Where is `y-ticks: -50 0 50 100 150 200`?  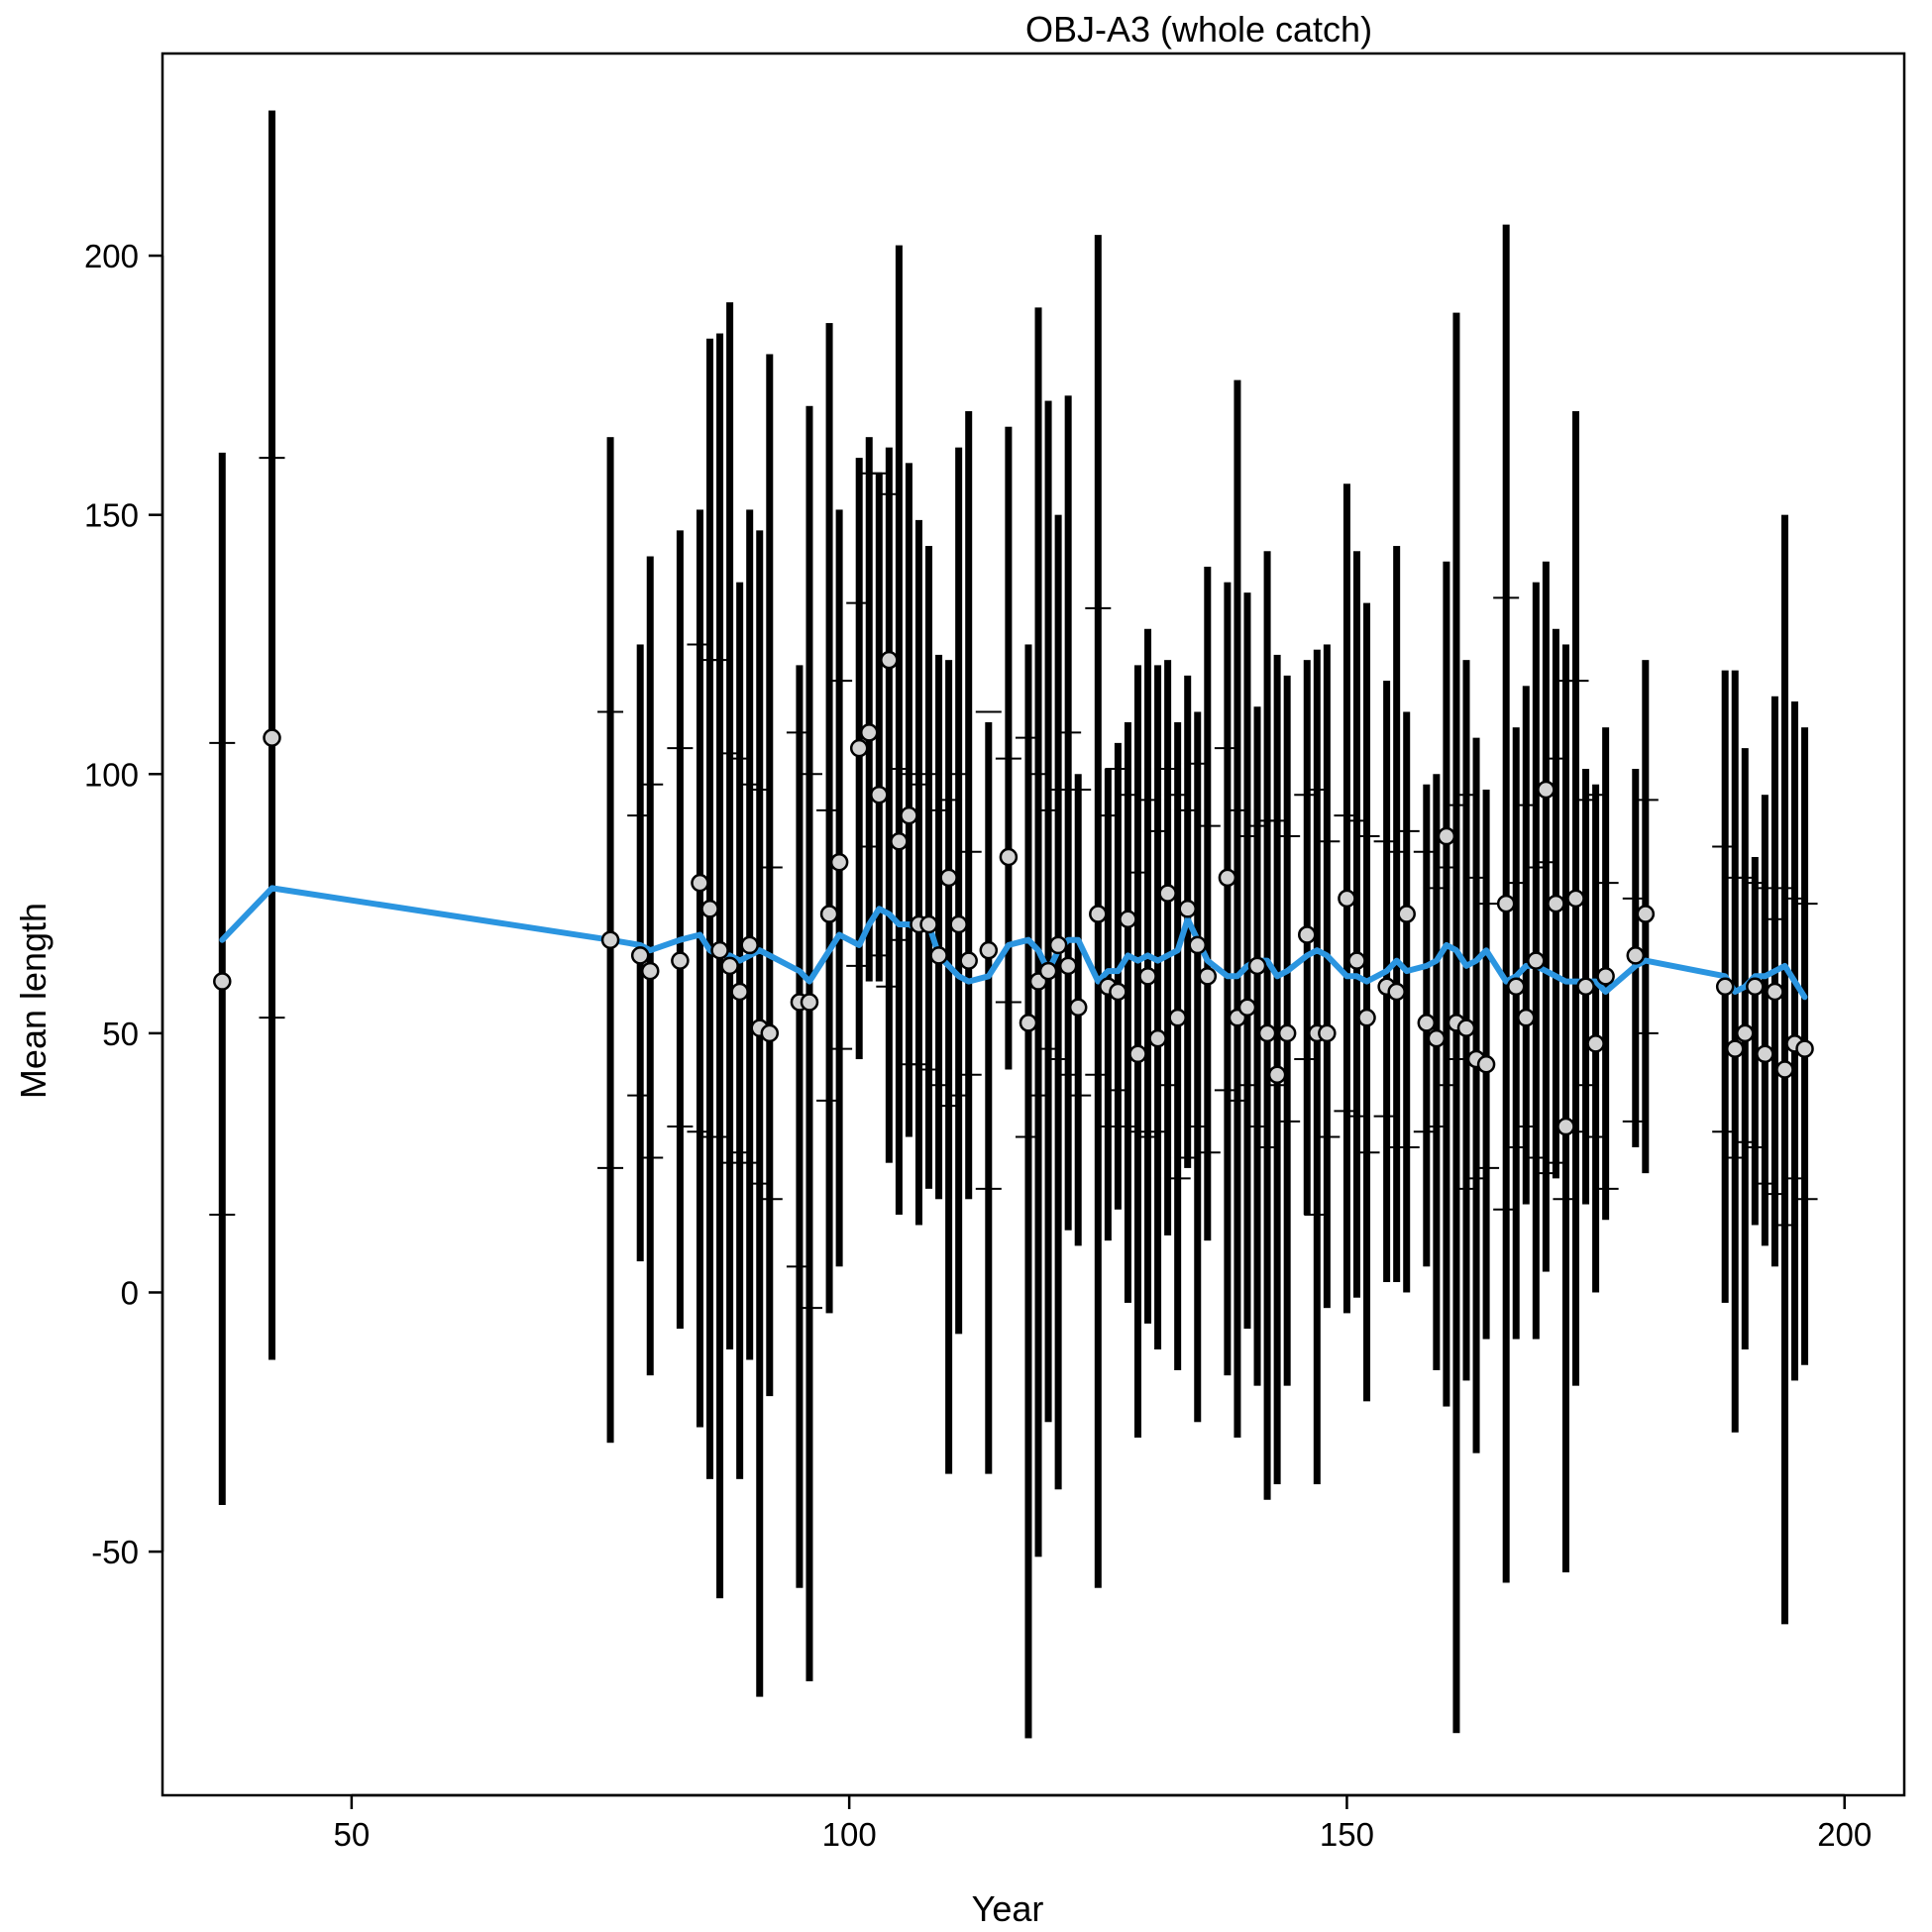
y-ticks: -50 0 50 100 150 200 is located at coordinates (123, 904).